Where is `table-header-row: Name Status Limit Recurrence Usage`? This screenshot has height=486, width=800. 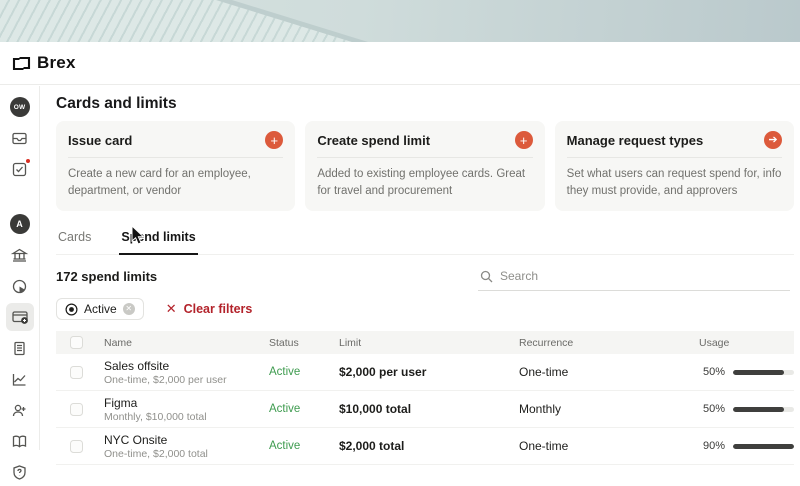
table-header-row: Name Status Limit Recurrence Usage is located at coordinates (425, 343).